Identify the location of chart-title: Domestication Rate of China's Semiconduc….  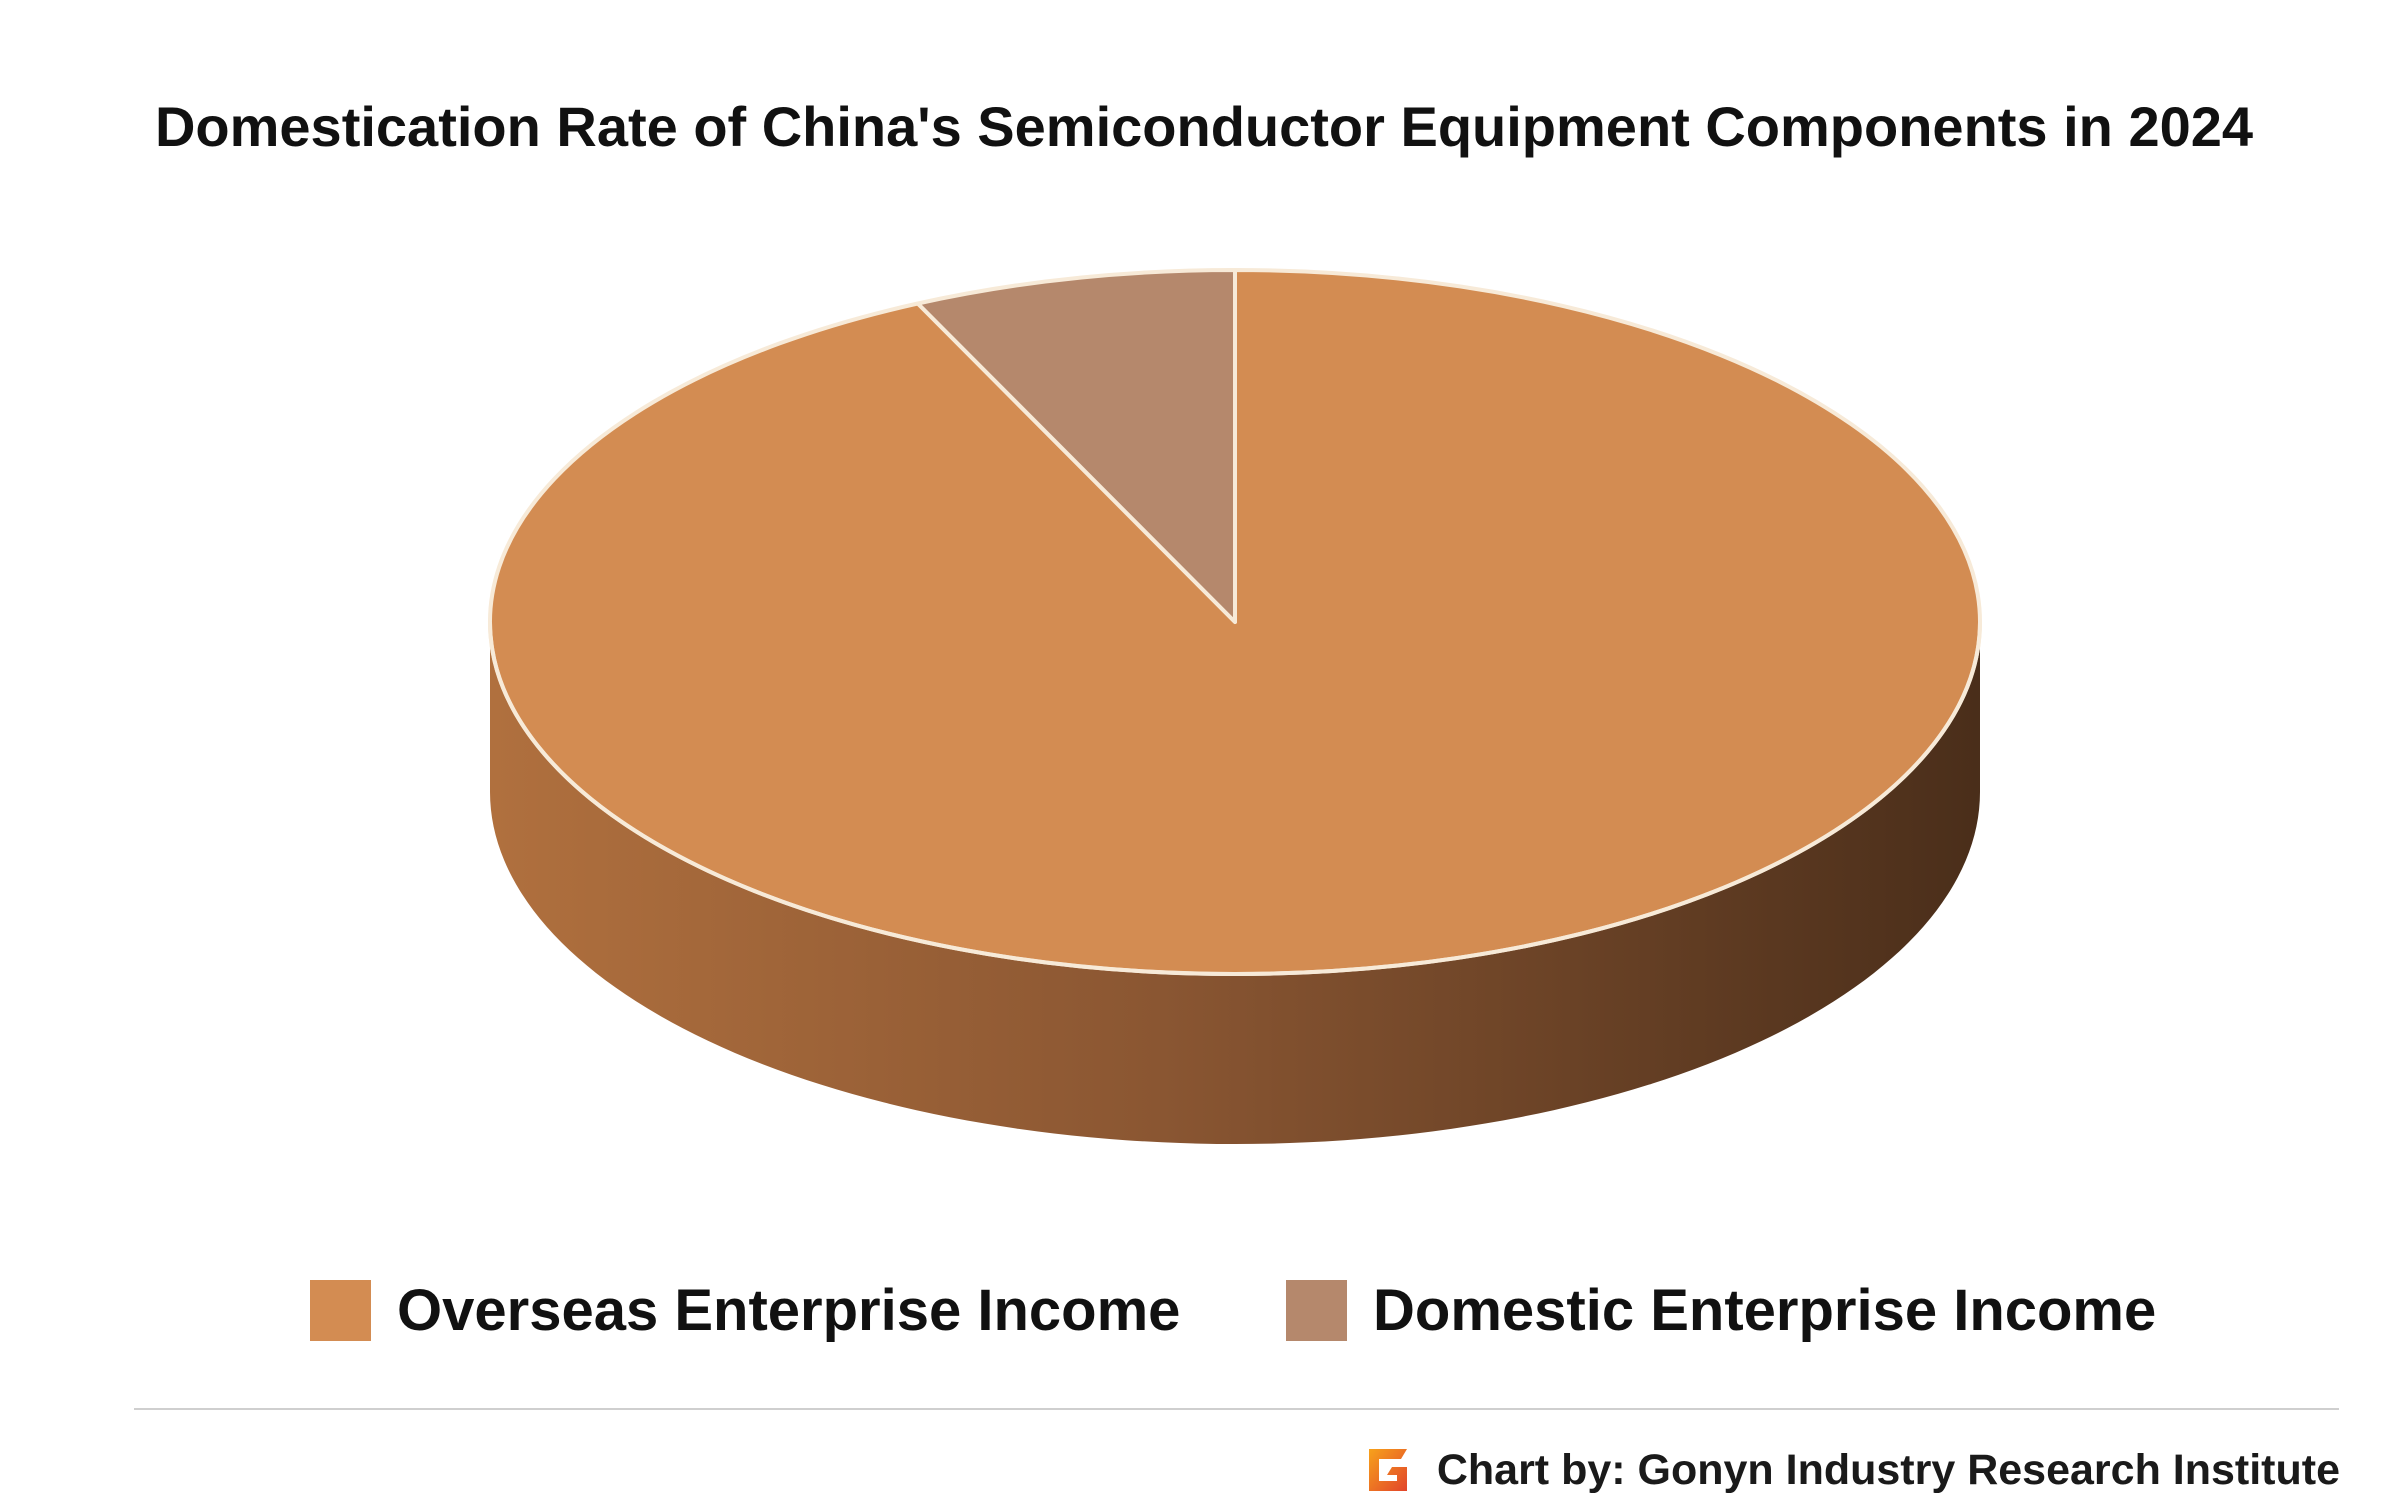
(1204, 126).